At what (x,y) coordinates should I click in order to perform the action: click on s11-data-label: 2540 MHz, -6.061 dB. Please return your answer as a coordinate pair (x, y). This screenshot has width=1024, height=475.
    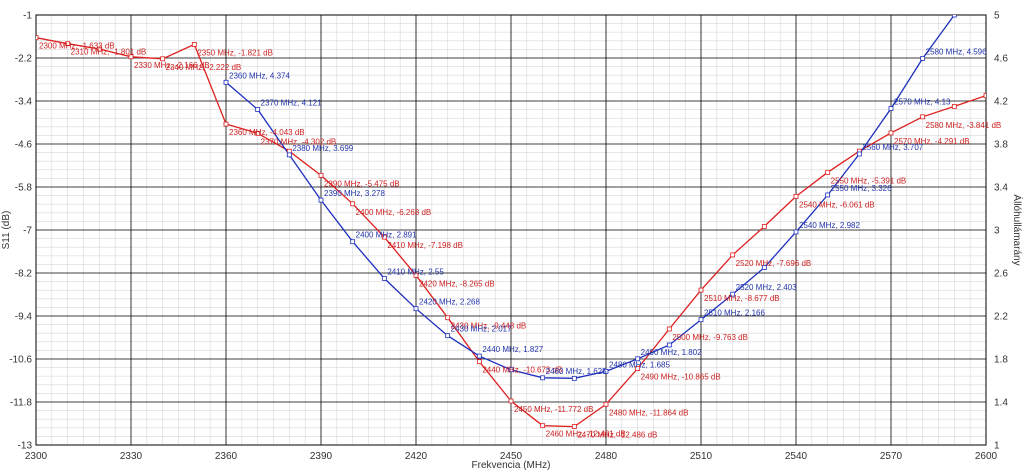
    Looking at the image, I should click on (837, 204).